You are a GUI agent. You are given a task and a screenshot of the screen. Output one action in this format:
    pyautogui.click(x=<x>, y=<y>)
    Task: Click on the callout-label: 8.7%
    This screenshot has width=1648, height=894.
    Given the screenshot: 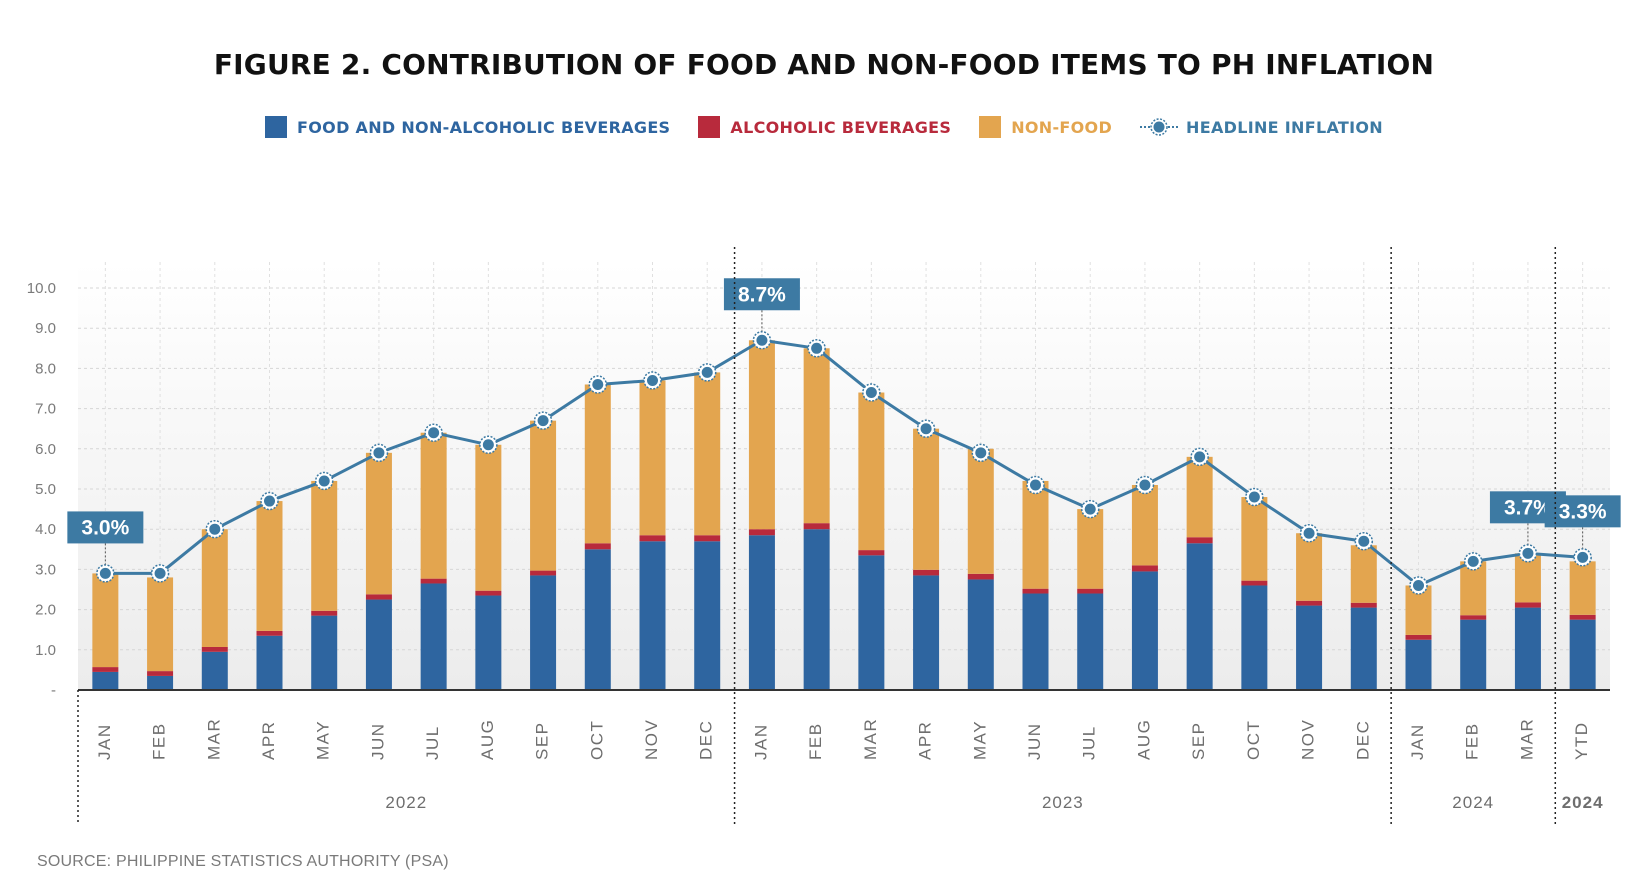 What is the action you would take?
    pyautogui.click(x=762, y=294)
    